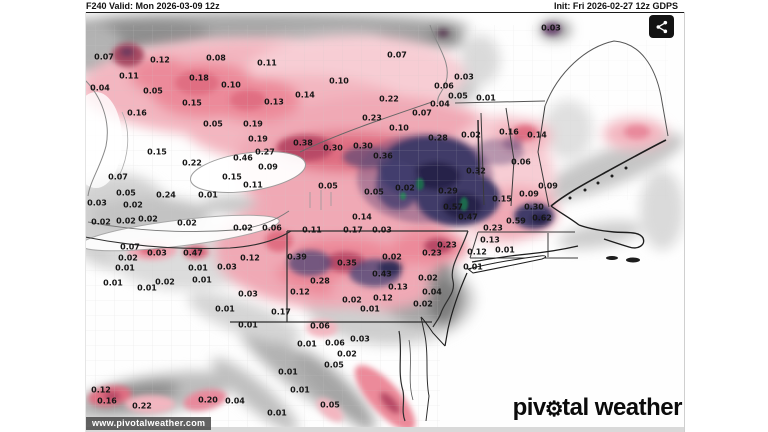 The height and width of the screenshot is (432, 768). What do you see at coordinates (529, 407) in the screenshot?
I see `logo-text-prefix: piv` at bounding box center [529, 407].